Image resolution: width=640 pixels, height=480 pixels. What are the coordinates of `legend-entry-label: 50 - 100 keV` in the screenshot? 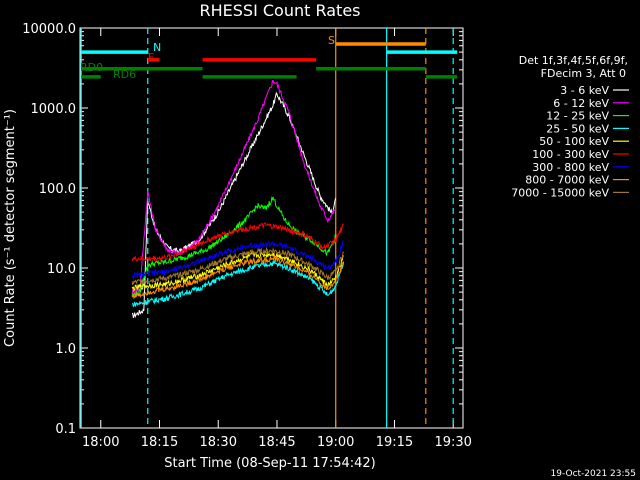 It's located at (574, 141).